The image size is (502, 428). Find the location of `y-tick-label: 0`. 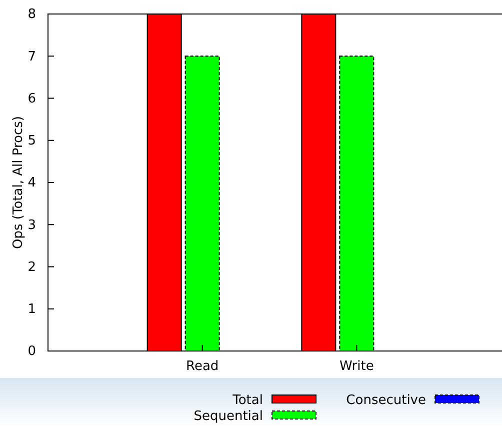

y-tick-label: 0 is located at coordinates (32, 352).